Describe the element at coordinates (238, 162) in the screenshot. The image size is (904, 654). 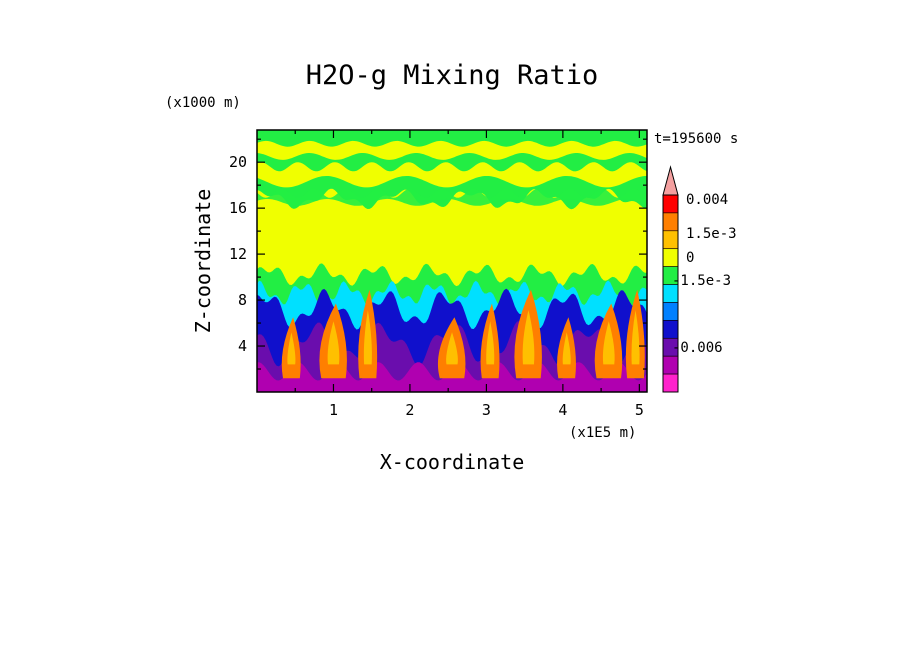
I see `y-tick-label: 20` at that location.